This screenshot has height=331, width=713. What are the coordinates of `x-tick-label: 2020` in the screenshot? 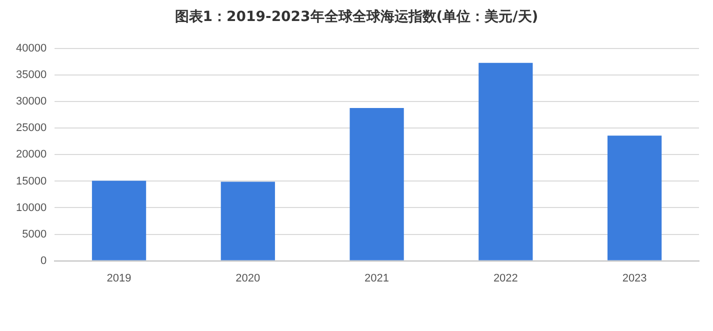 It's located at (248, 278).